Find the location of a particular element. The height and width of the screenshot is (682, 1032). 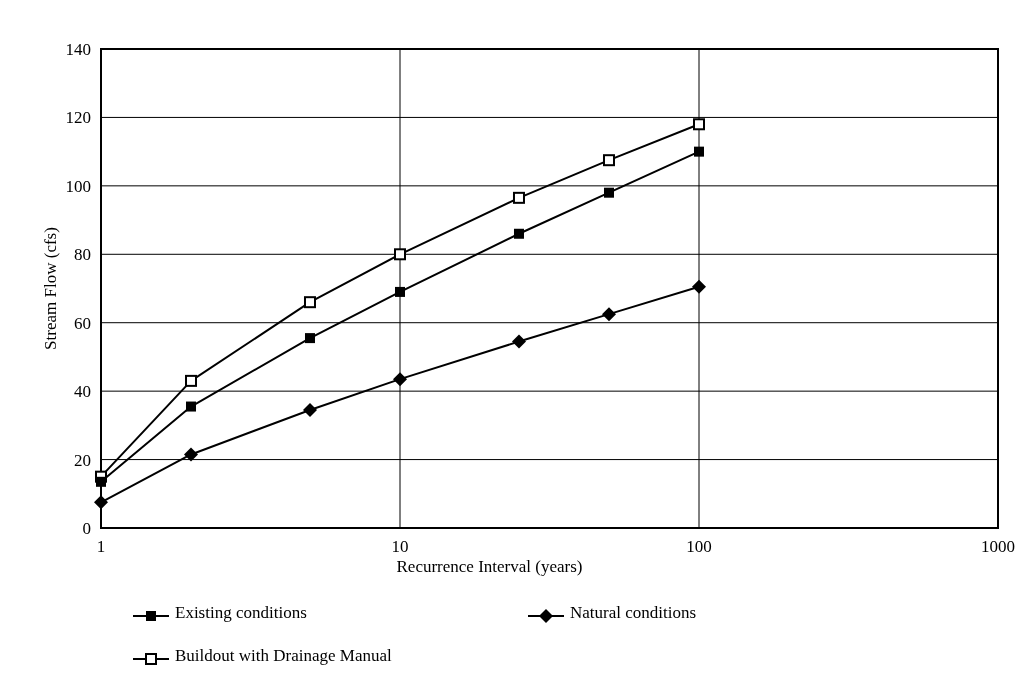

y-tick-label: 20 is located at coordinates (82, 460).